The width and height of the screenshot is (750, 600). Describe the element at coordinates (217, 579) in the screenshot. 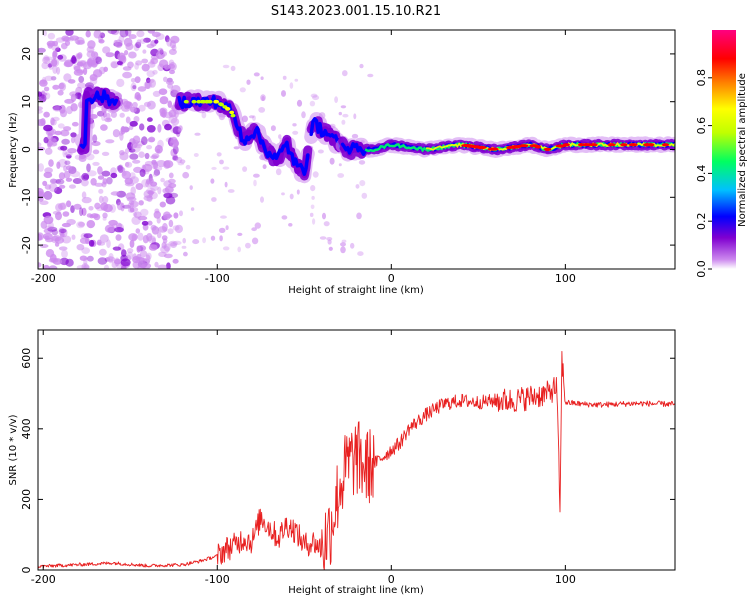

I see `x-tick-label: -100` at that location.